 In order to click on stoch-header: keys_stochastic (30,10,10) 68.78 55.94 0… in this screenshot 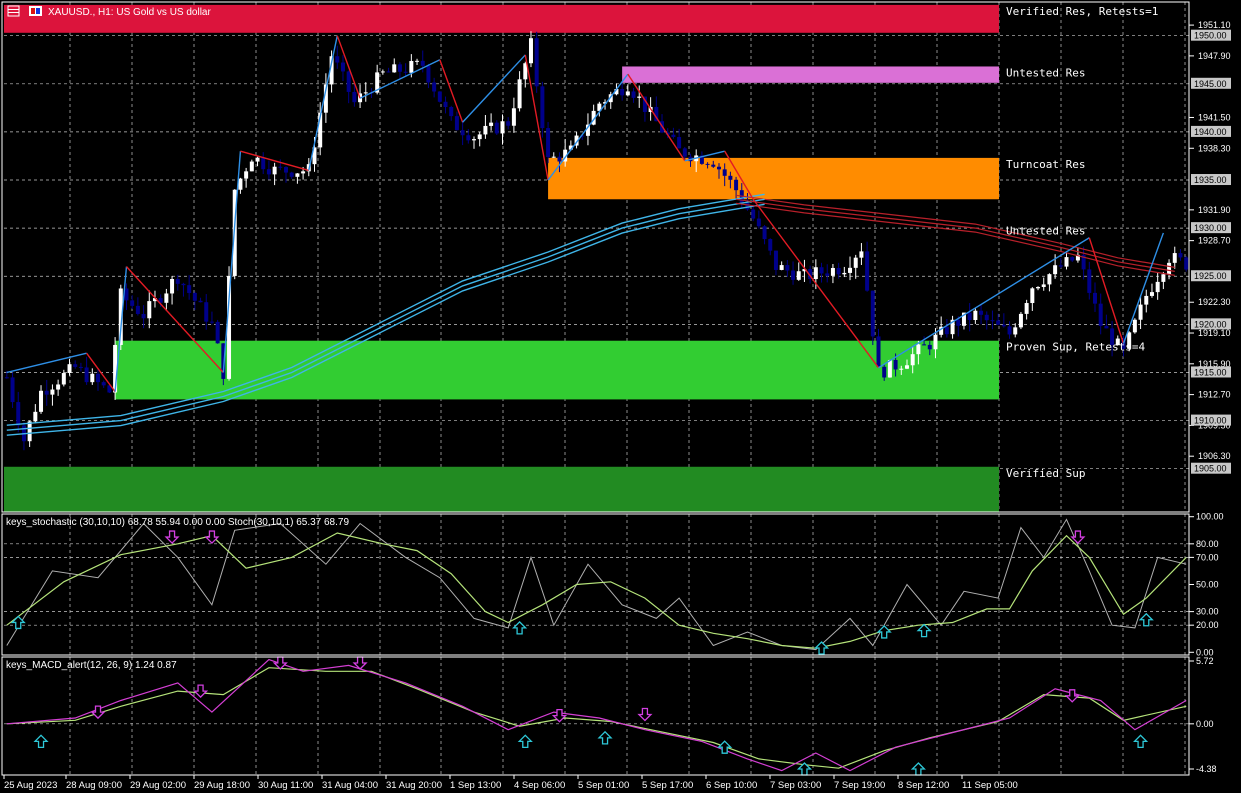, I will do `click(177, 522)`.